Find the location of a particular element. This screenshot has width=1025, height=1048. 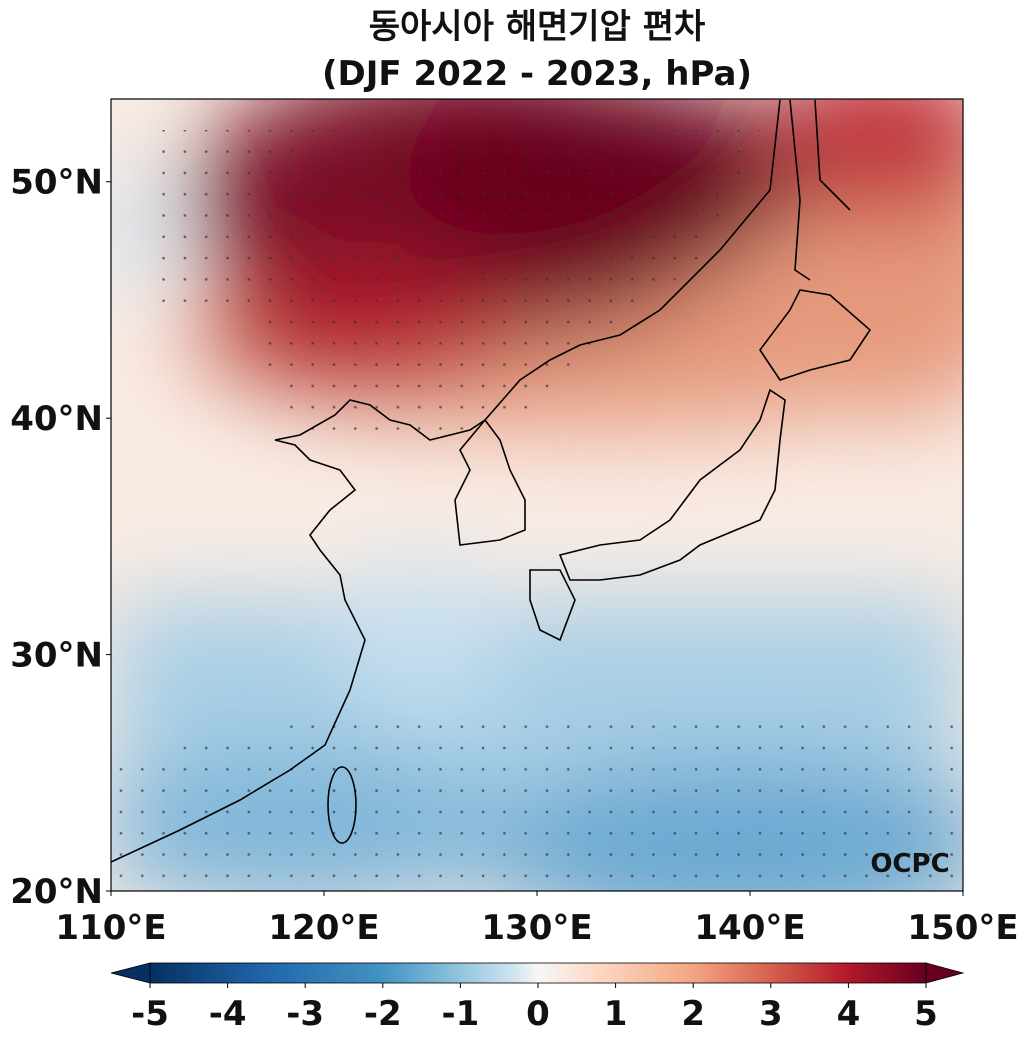

y-tick-label: 30°N is located at coordinates (56, 656).